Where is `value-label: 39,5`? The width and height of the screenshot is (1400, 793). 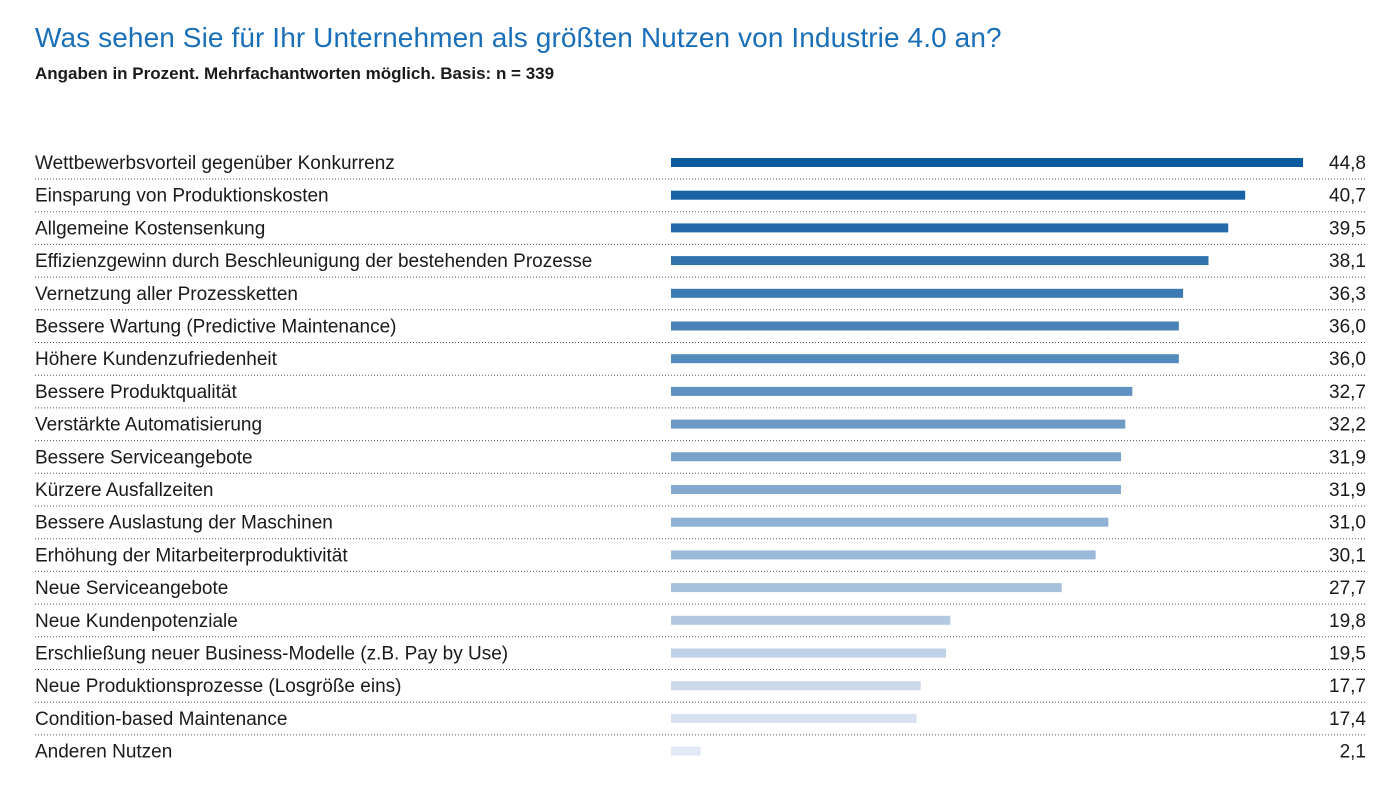 value-label: 39,5 is located at coordinates (1347, 228).